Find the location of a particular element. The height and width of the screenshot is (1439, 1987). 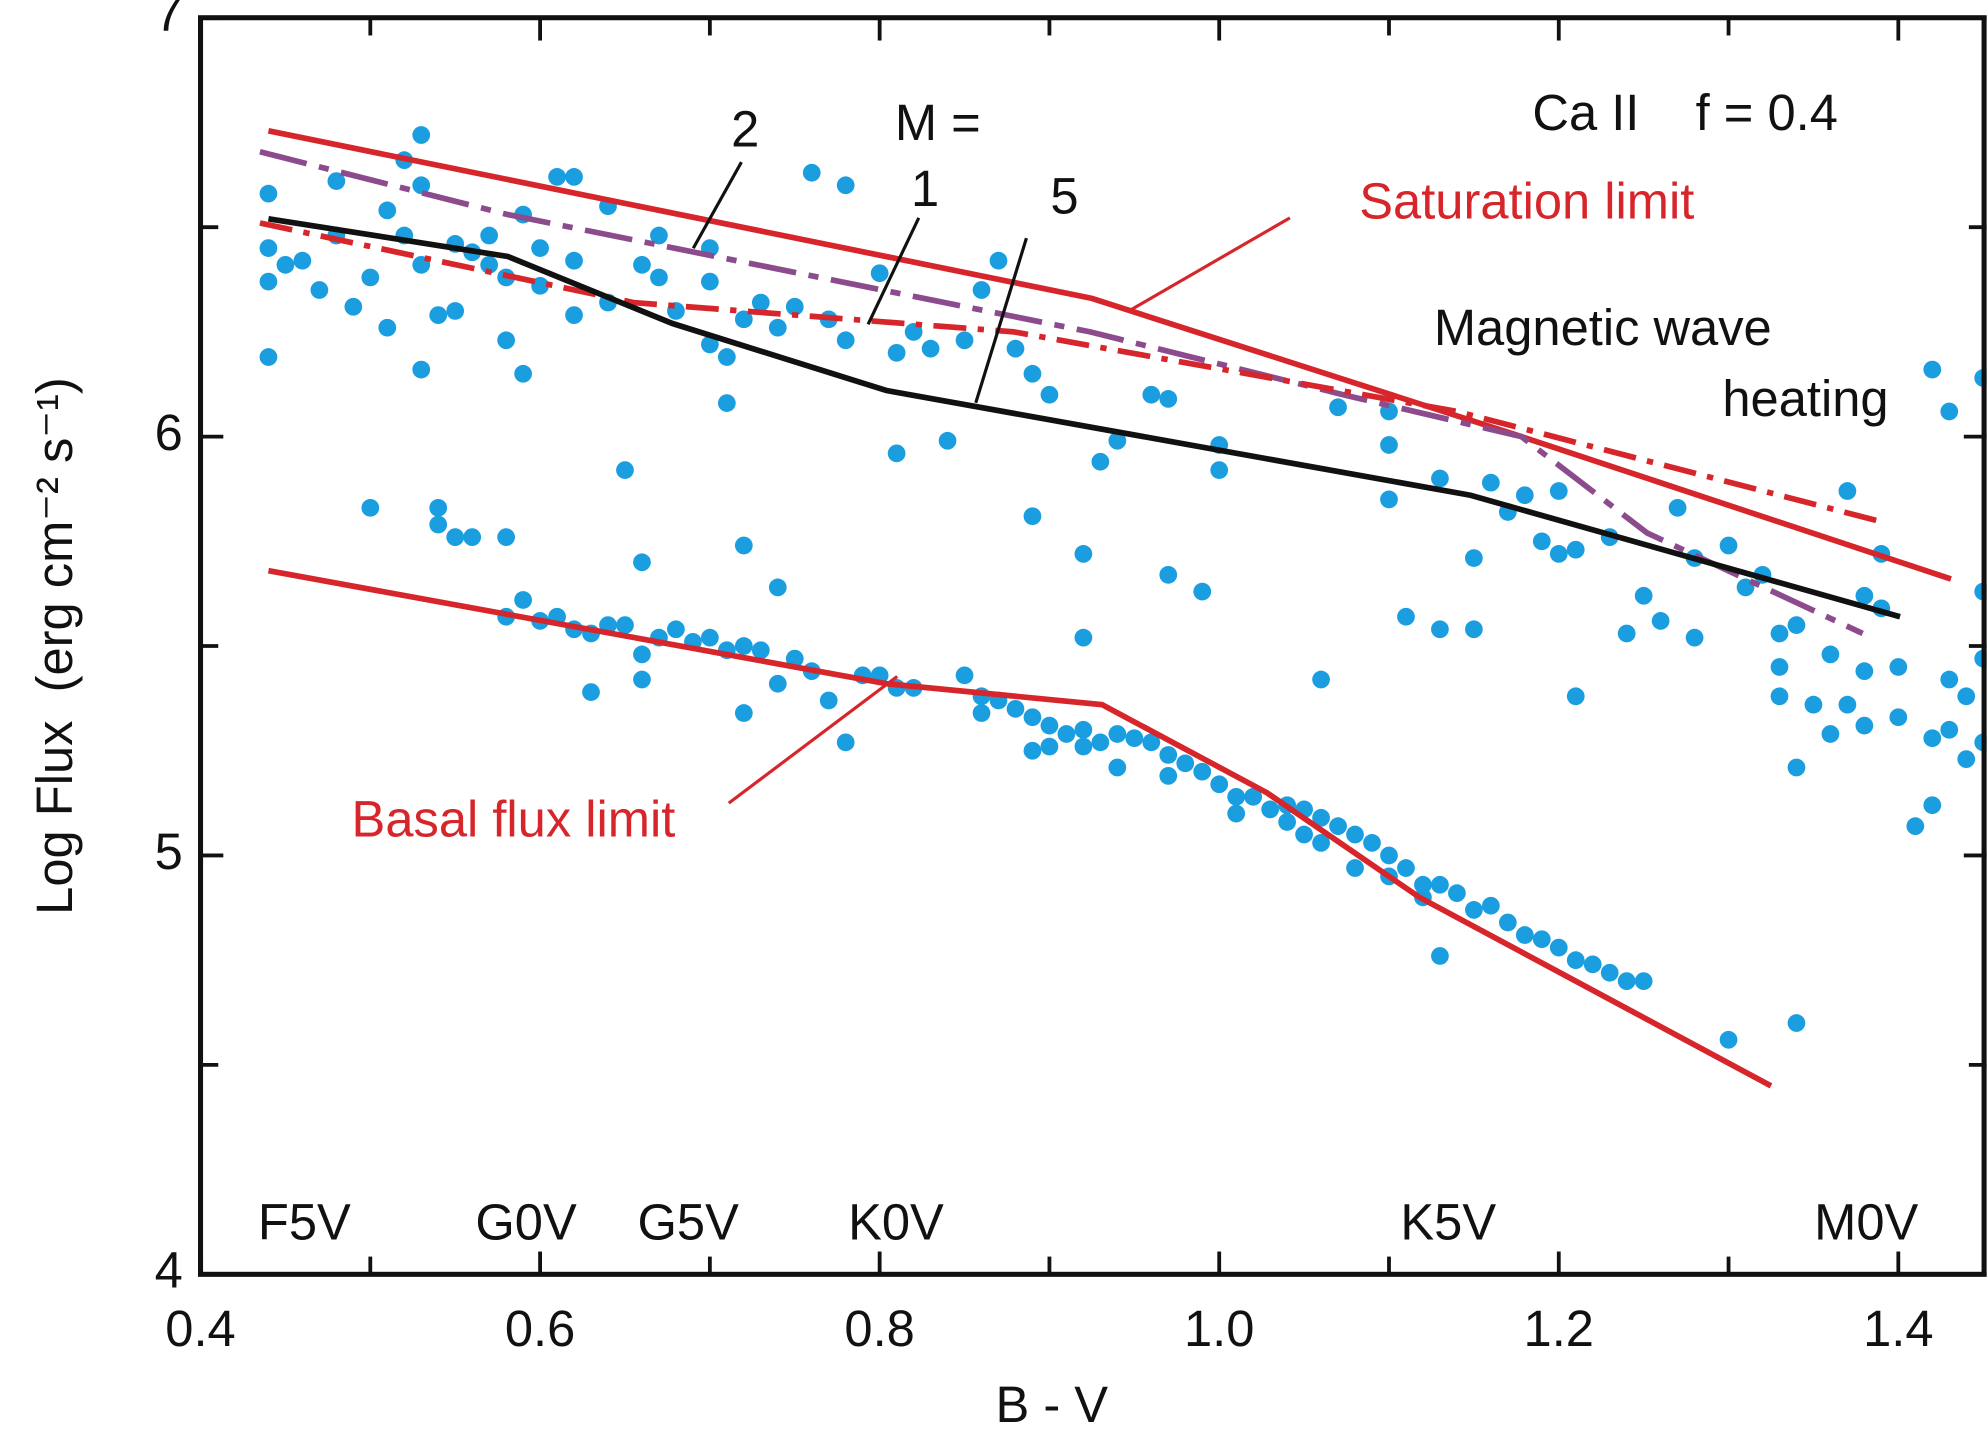

spectral-type: M0V is located at coordinates (1866, 1222).